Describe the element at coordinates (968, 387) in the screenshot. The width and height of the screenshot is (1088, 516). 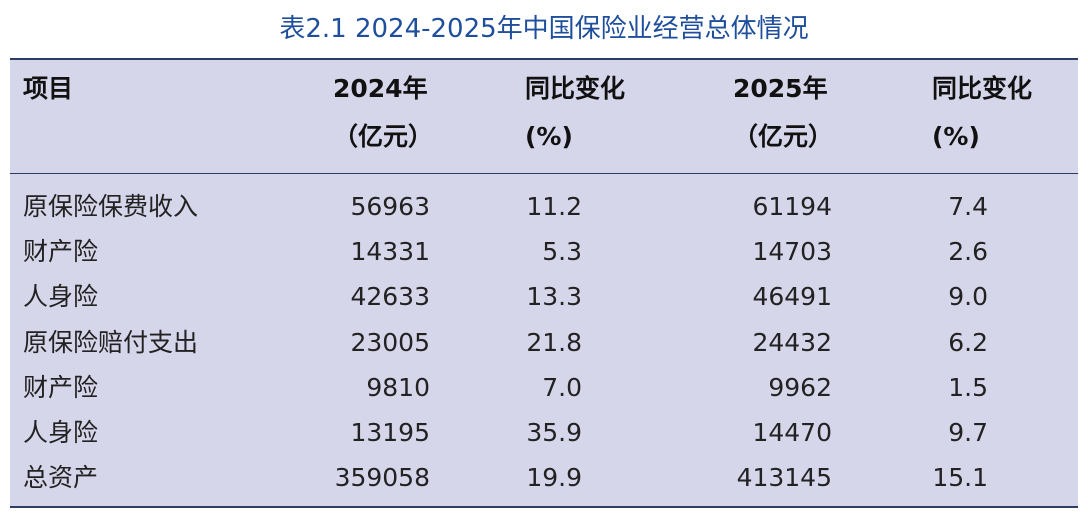
I see `table-cell: 1.5` at that location.